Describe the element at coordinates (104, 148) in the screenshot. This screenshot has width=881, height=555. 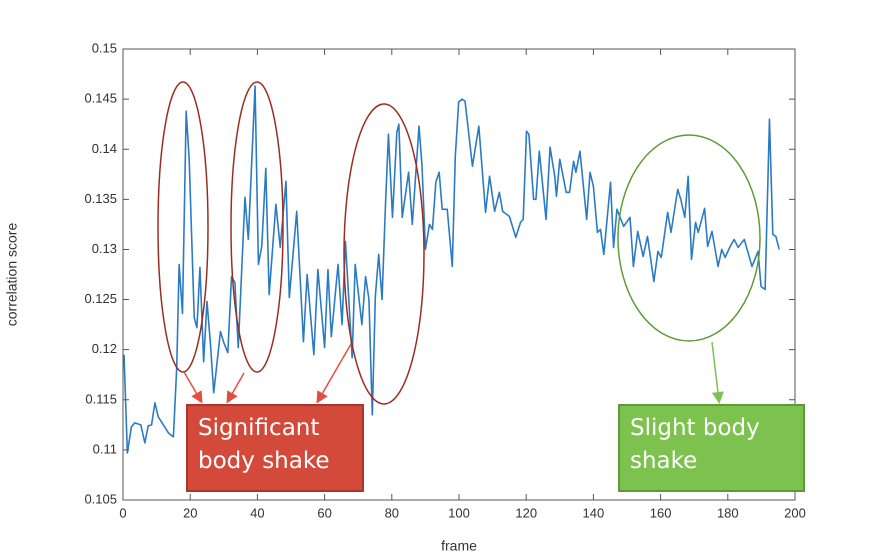
I see `y-tick-label: 0.14` at that location.